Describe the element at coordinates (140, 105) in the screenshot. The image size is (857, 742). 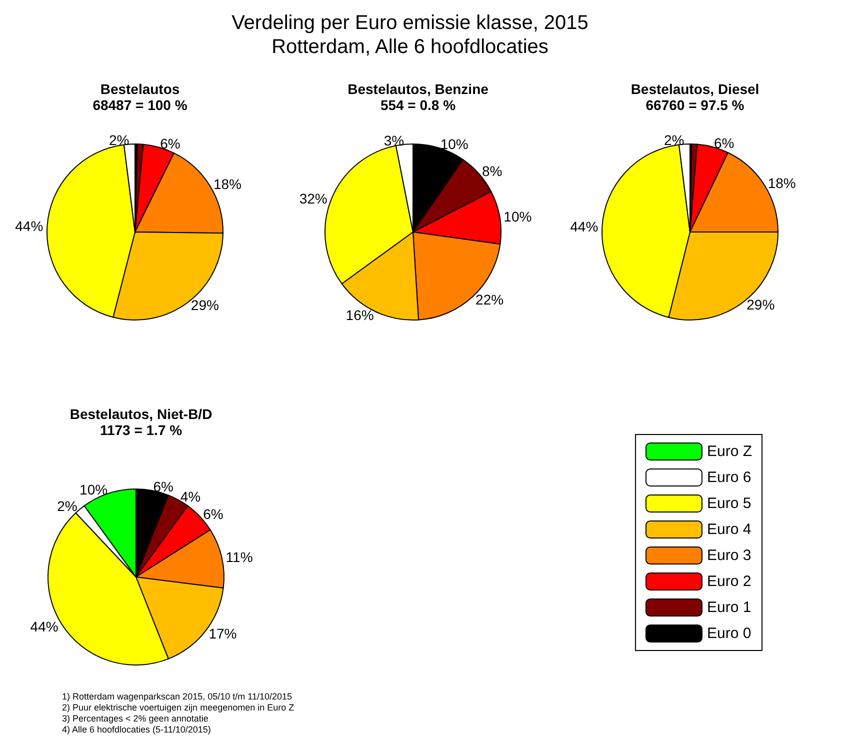
I see `chart-subtitle: 68487 = 100 %` at that location.